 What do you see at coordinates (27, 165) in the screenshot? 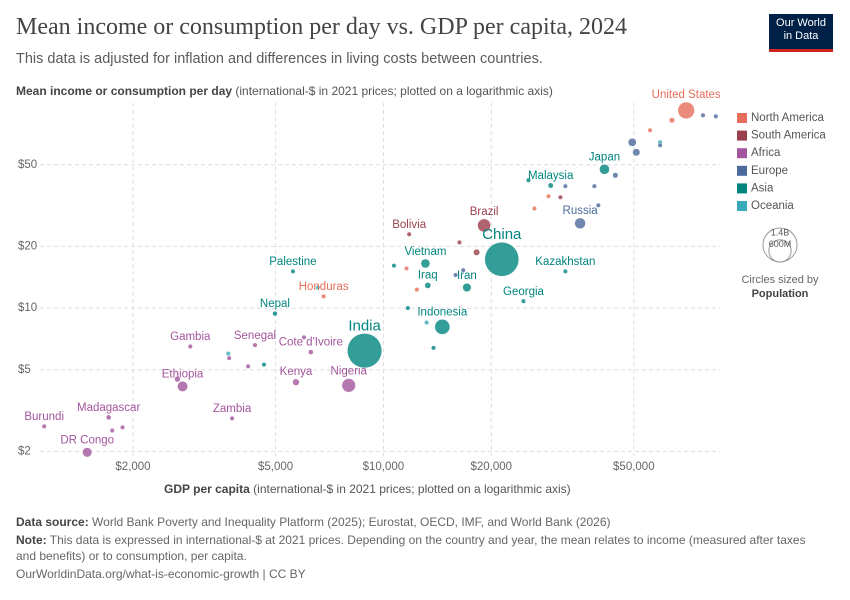
I see `y-tick-label: $50` at bounding box center [27, 165].